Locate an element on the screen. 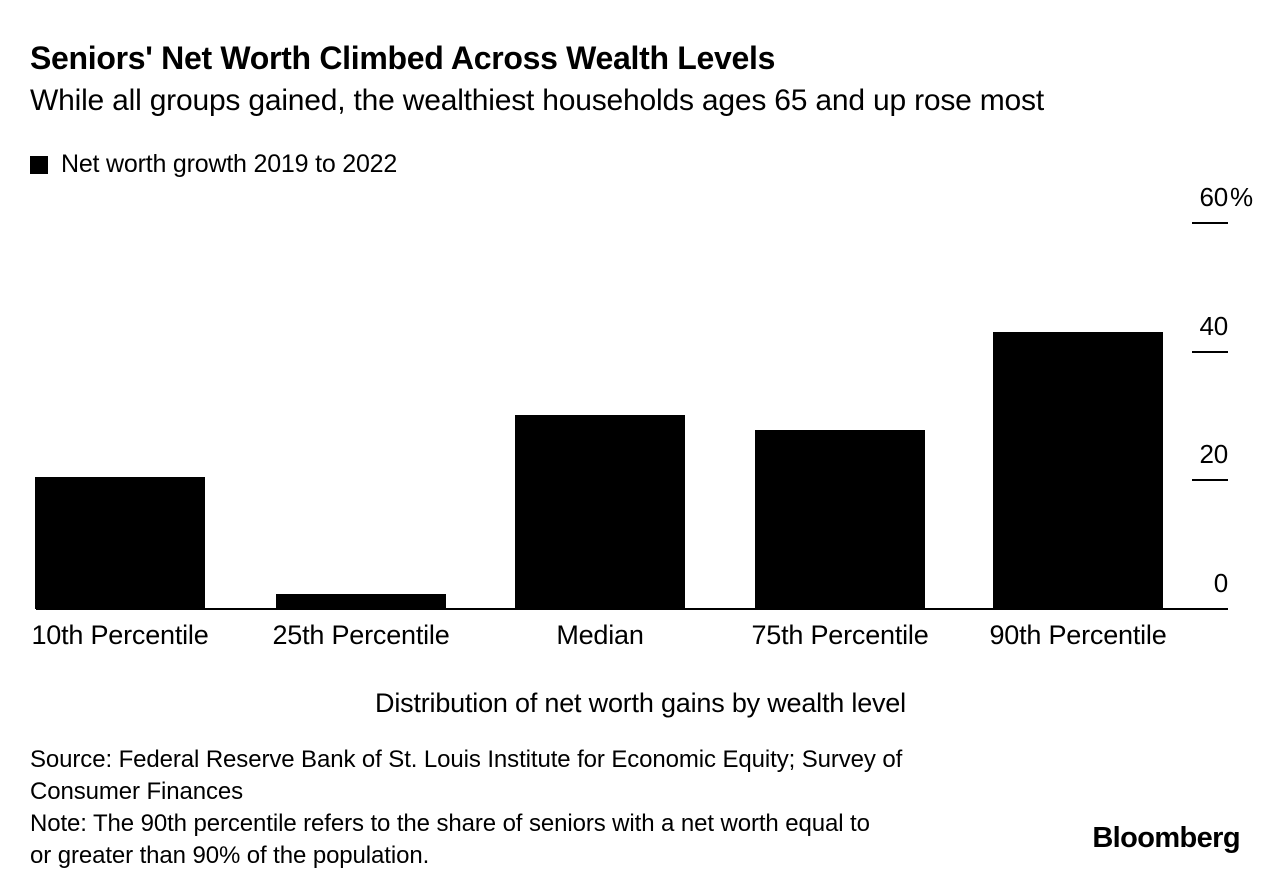 This screenshot has height=886, width=1281. x-tick-label: 75th Percentile is located at coordinates (840, 635).